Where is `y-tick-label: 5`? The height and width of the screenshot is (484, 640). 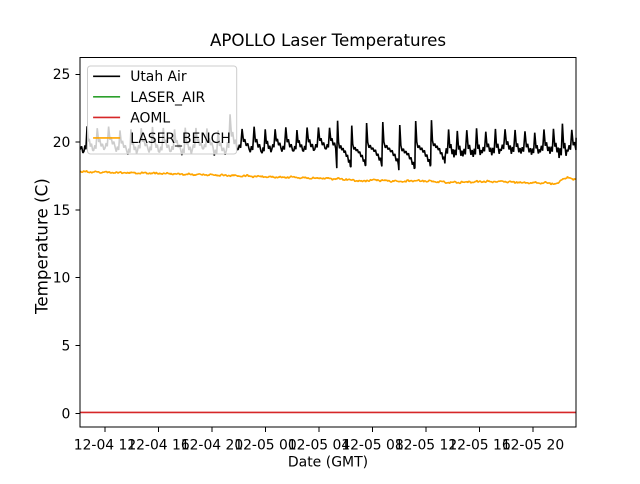
y-tick-label: 5 is located at coordinates (66, 346).